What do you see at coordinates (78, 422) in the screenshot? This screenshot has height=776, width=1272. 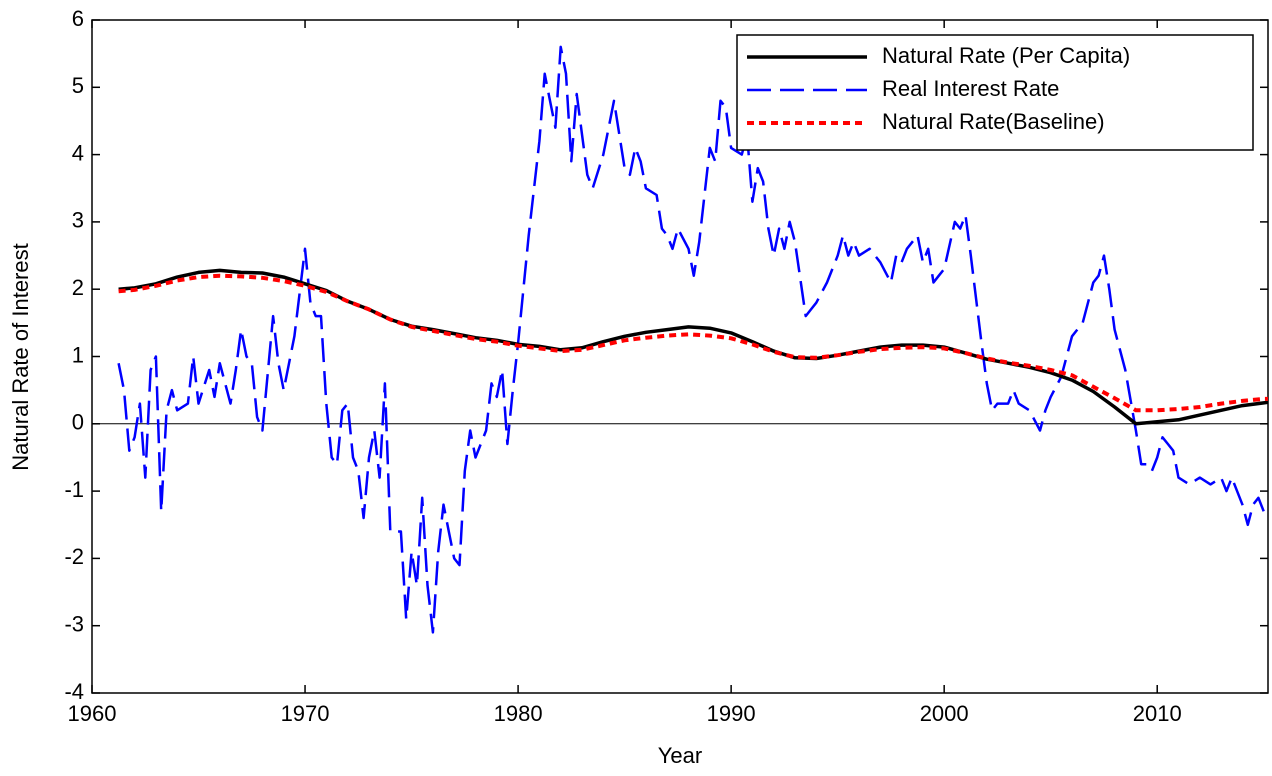 I see `y-tick-label: 0` at bounding box center [78, 422].